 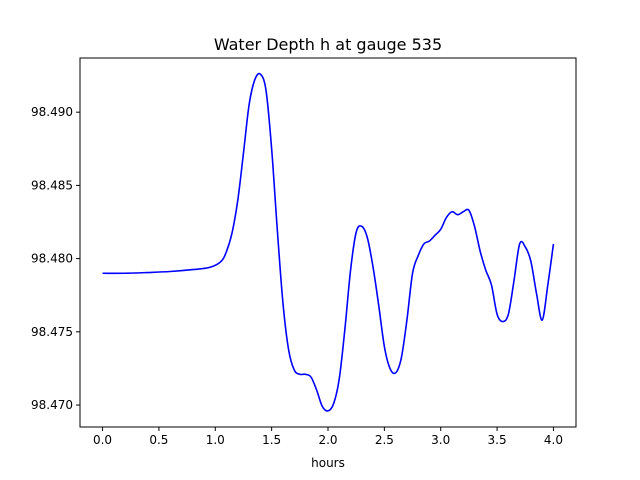 What do you see at coordinates (52, 259) in the screenshot?
I see `y-tick-label: 98.480` at bounding box center [52, 259].